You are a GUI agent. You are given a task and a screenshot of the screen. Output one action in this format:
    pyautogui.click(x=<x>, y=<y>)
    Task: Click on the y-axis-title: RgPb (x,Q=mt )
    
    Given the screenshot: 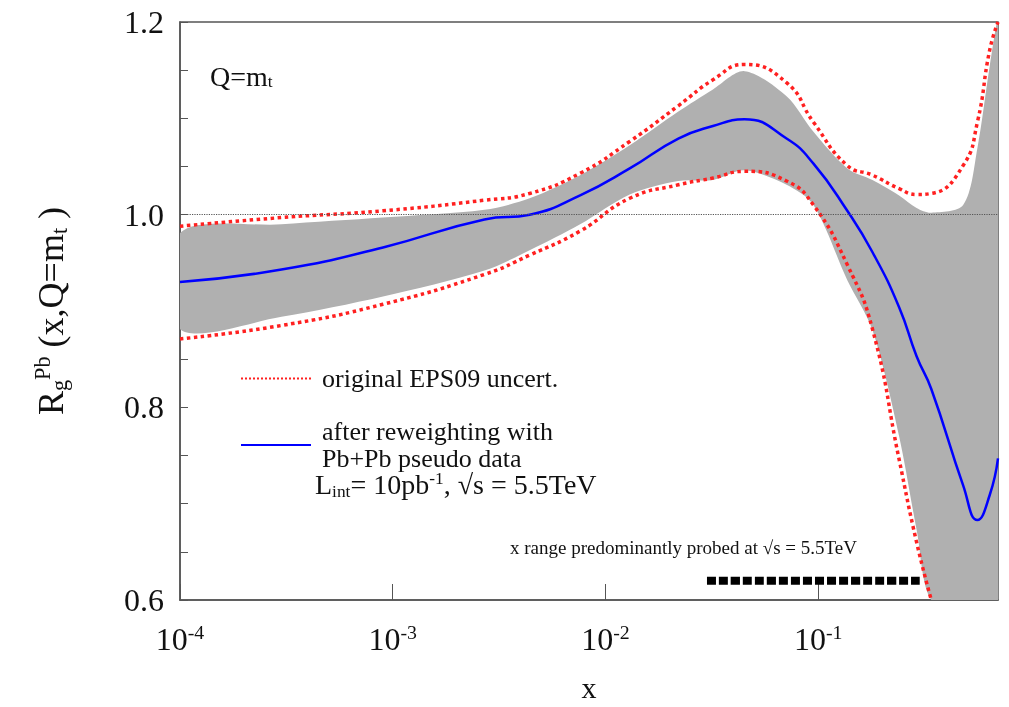 What is the action you would take?
    pyautogui.click(x=51, y=311)
    